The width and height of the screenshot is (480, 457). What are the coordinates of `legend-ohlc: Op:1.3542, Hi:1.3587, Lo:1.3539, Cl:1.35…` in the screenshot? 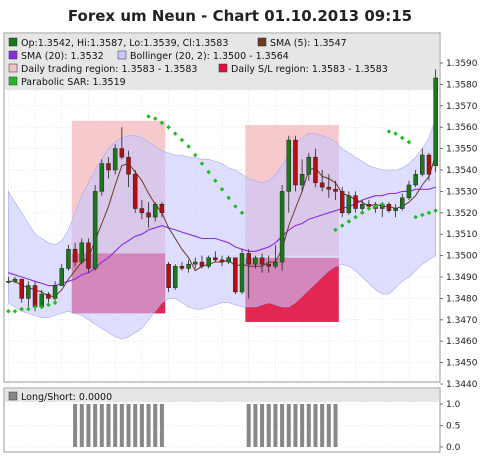 It's located at (124, 43).